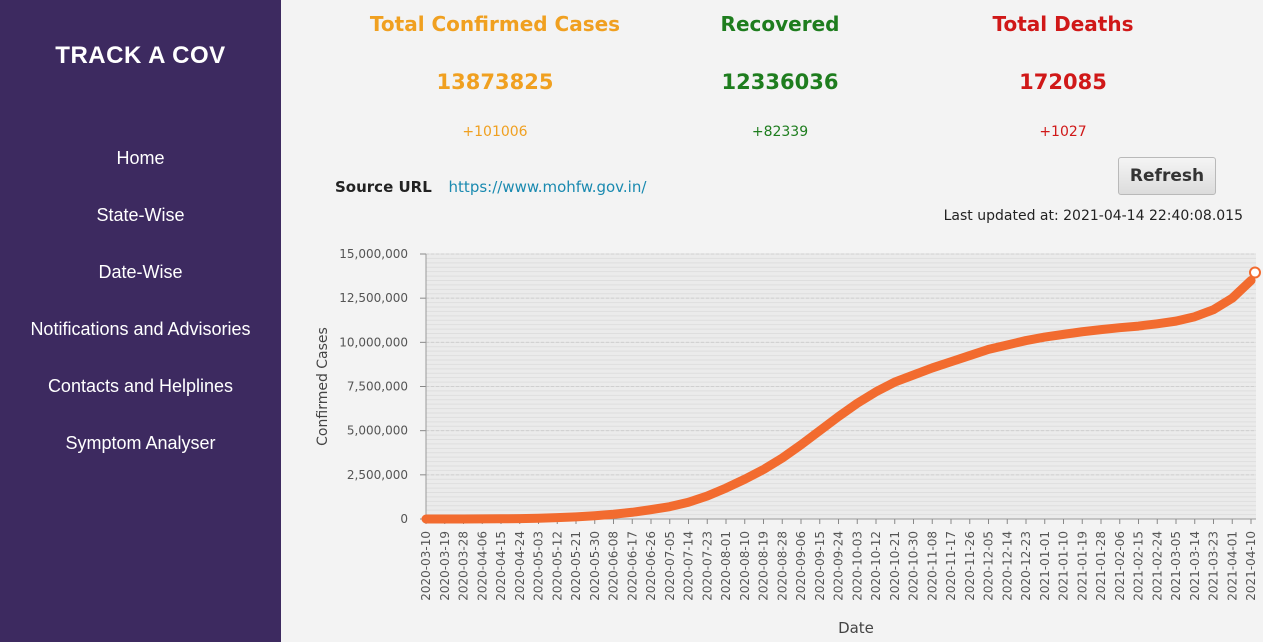 The height and width of the screenshot is (642, 1263). I want to click on x-tick-label: 2020-05-30, so click(595, 566).